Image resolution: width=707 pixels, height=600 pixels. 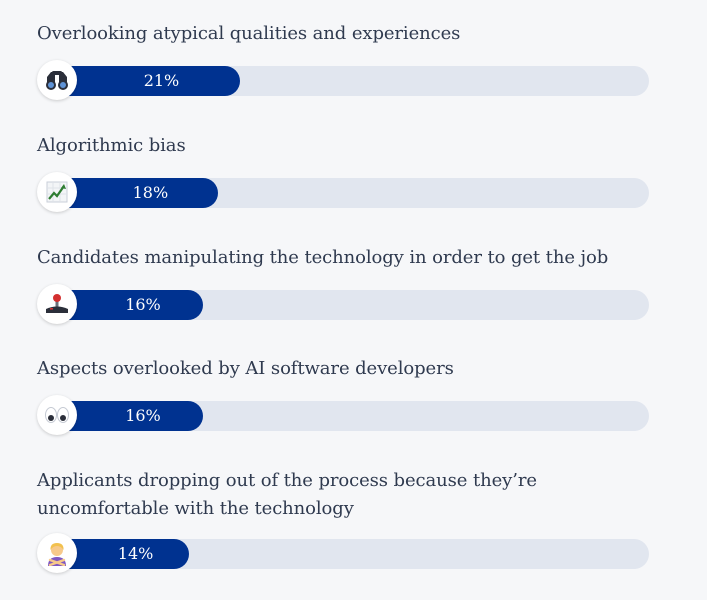 I want to click on joystick-icon, so click(x=57, y=304).